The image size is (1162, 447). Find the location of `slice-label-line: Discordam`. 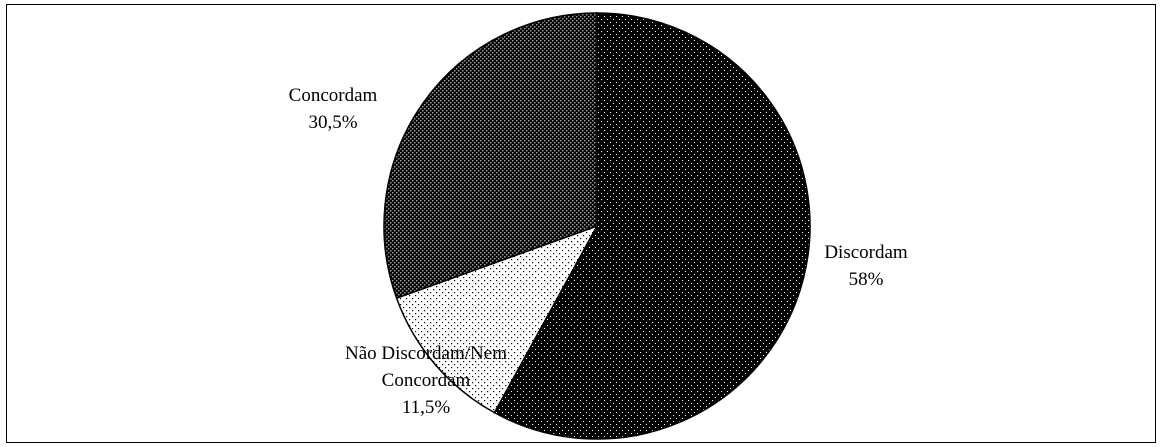

slice-label-line: Discordam is located at coordinates (866, 252).